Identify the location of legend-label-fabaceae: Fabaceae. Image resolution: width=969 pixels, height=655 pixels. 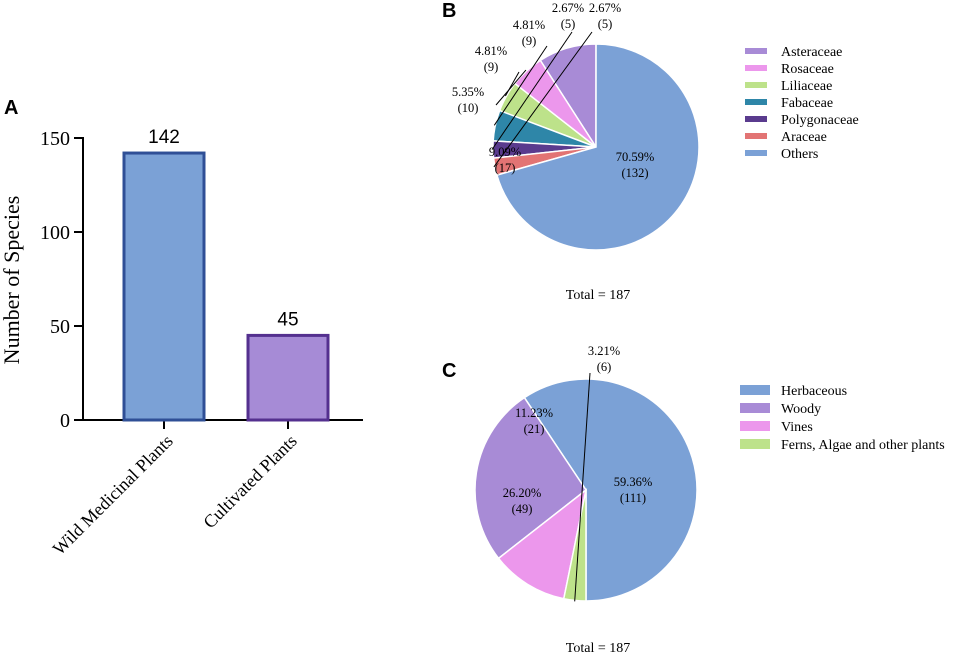
(807, 103).